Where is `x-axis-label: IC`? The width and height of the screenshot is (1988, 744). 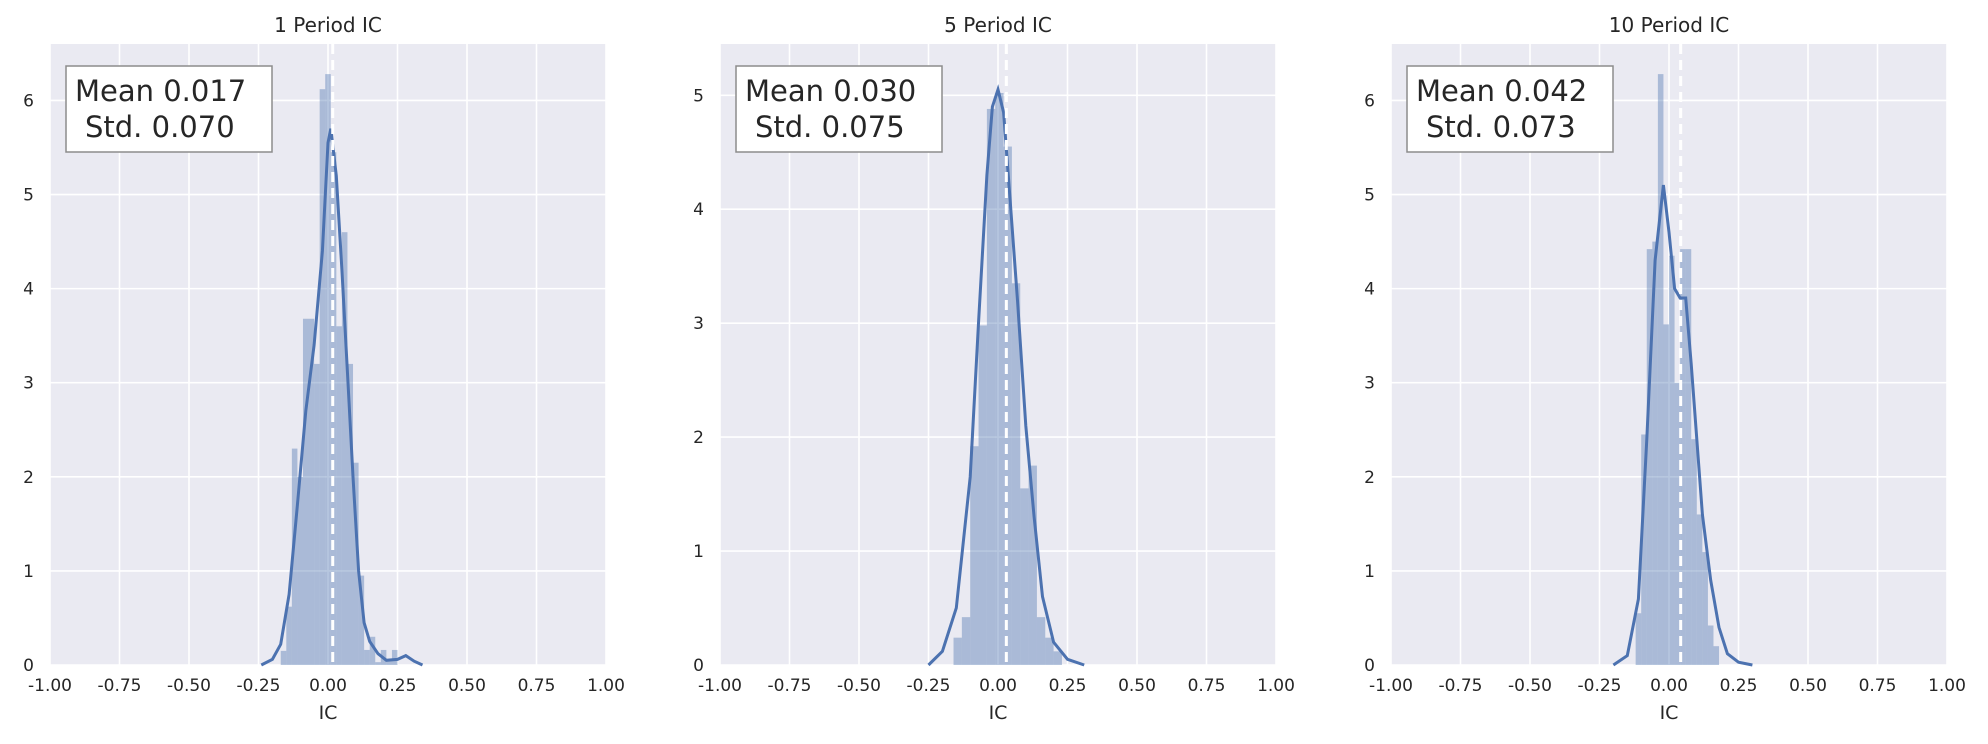 x-axis-label: IC is located at coordinates (998, 713).